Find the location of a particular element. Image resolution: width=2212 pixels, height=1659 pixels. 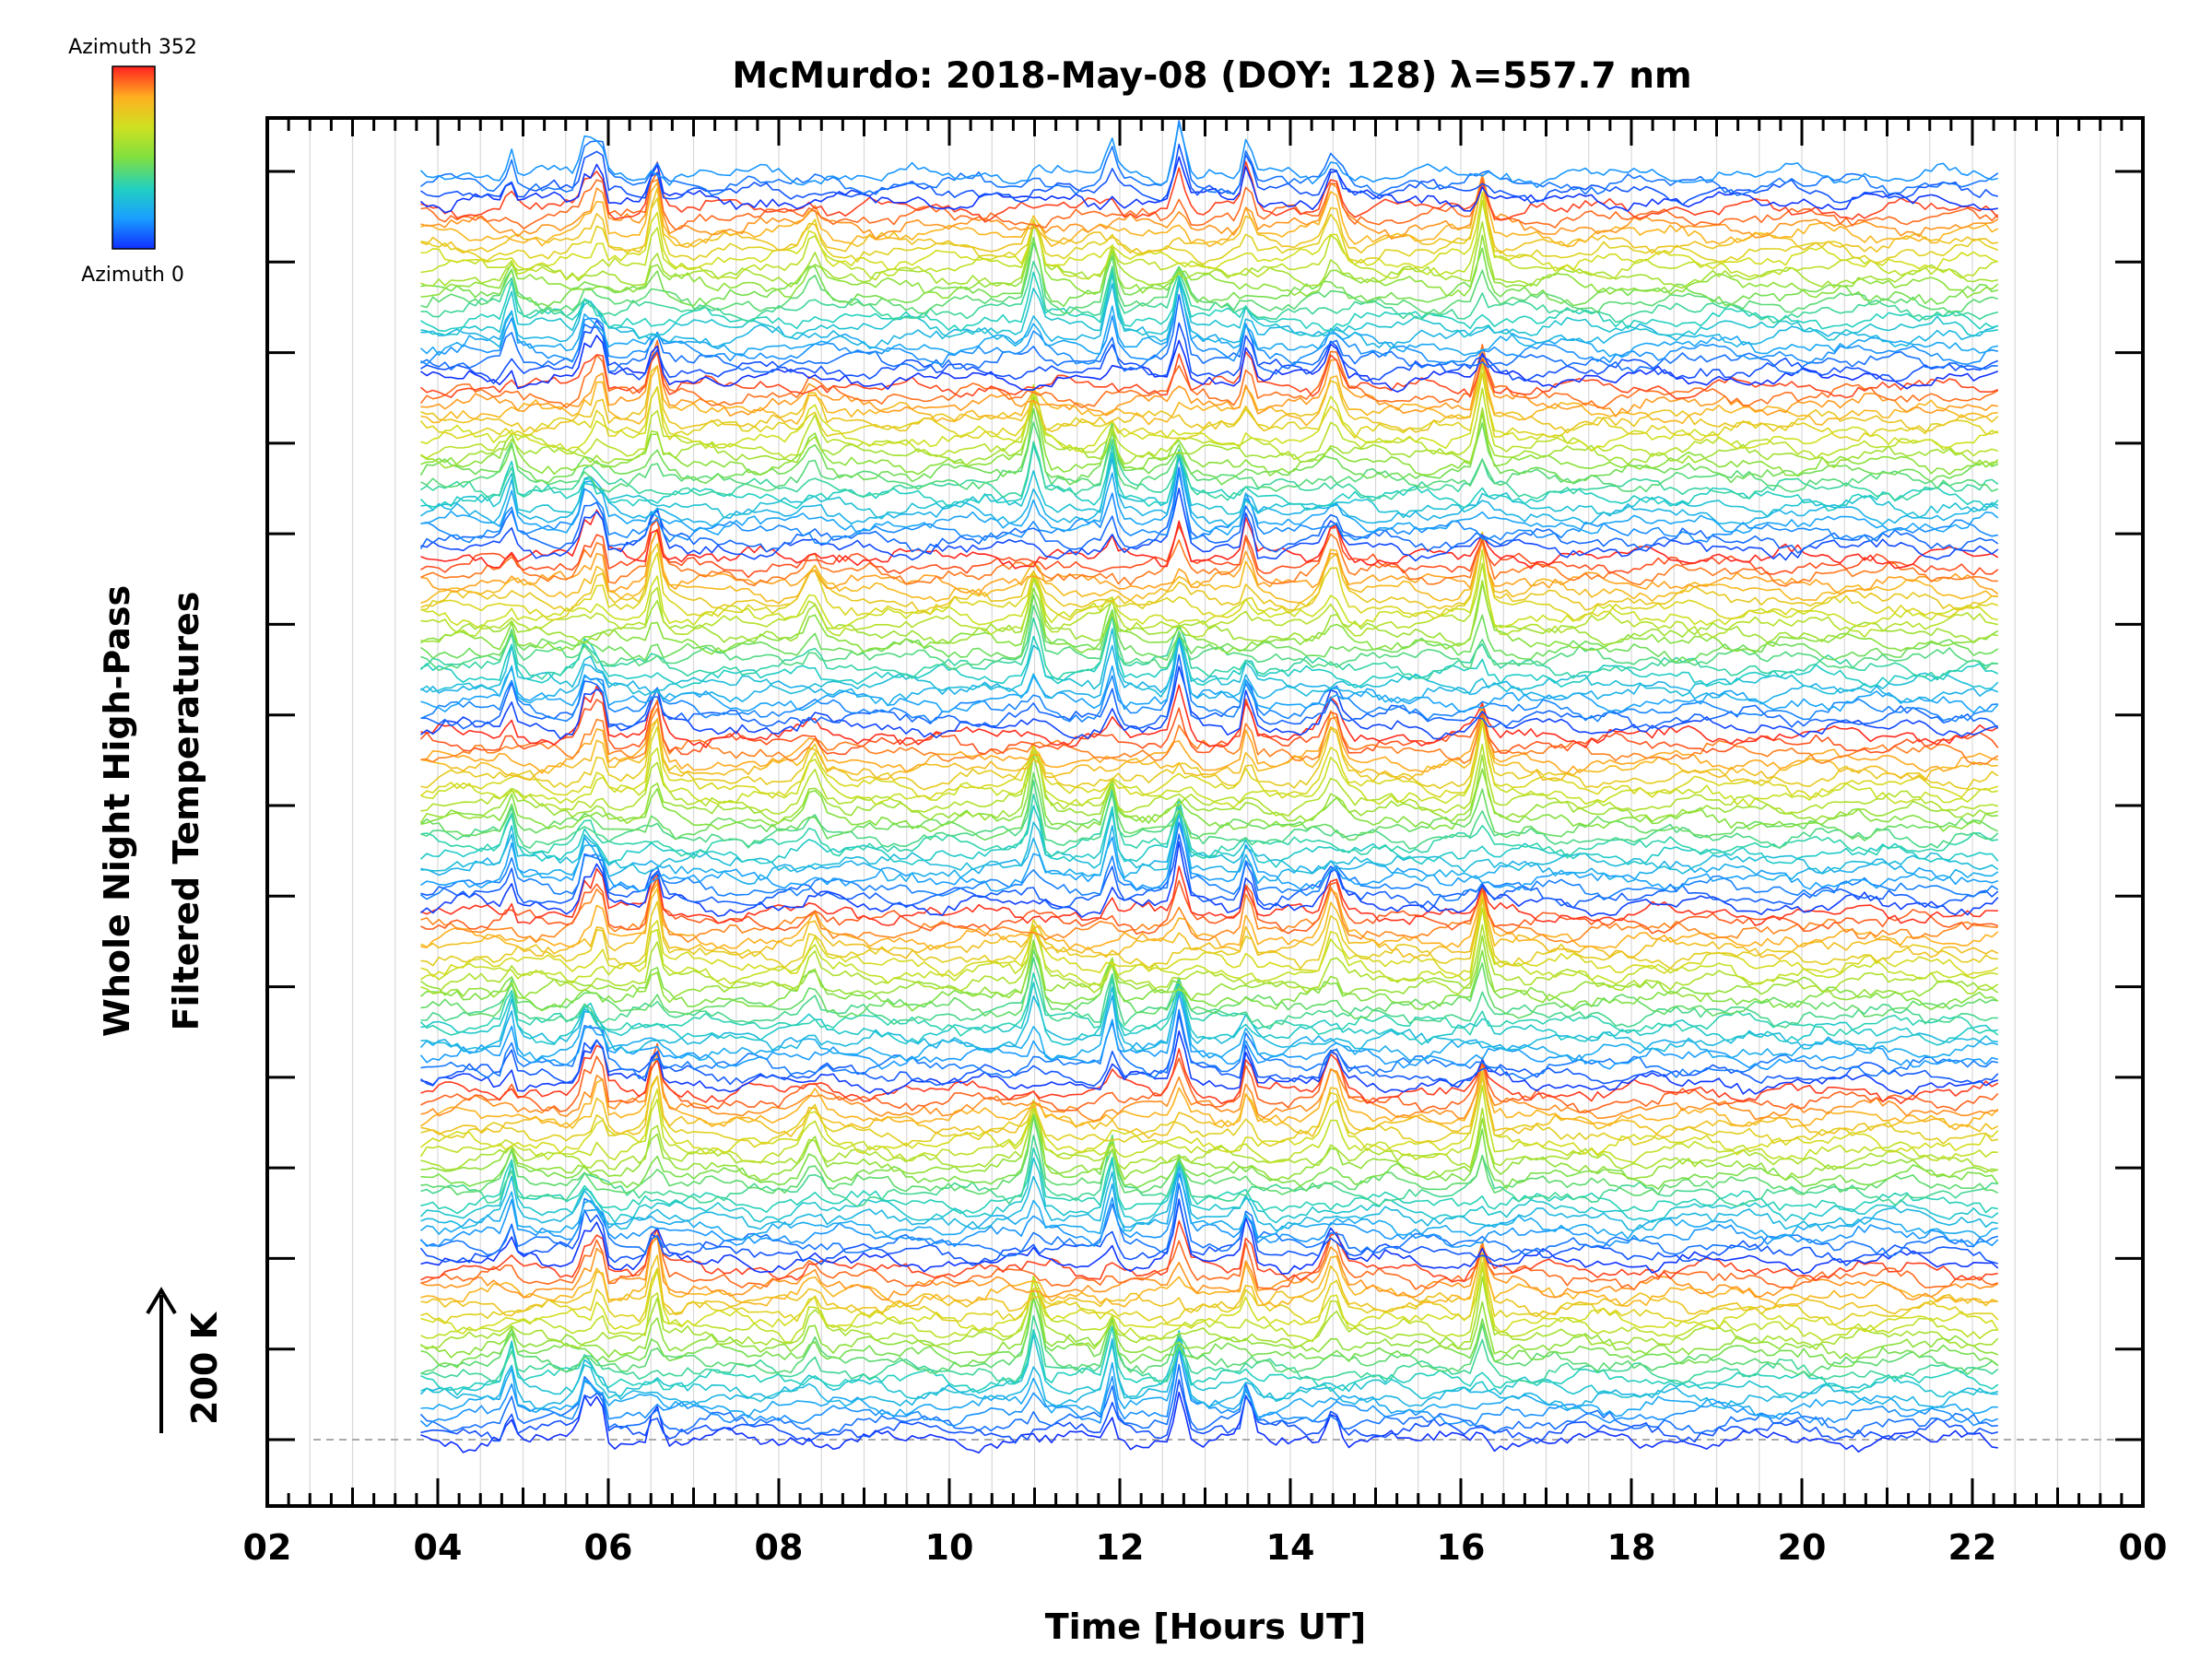

x-tick-label: 08 is located at coordinates (779, 1547).